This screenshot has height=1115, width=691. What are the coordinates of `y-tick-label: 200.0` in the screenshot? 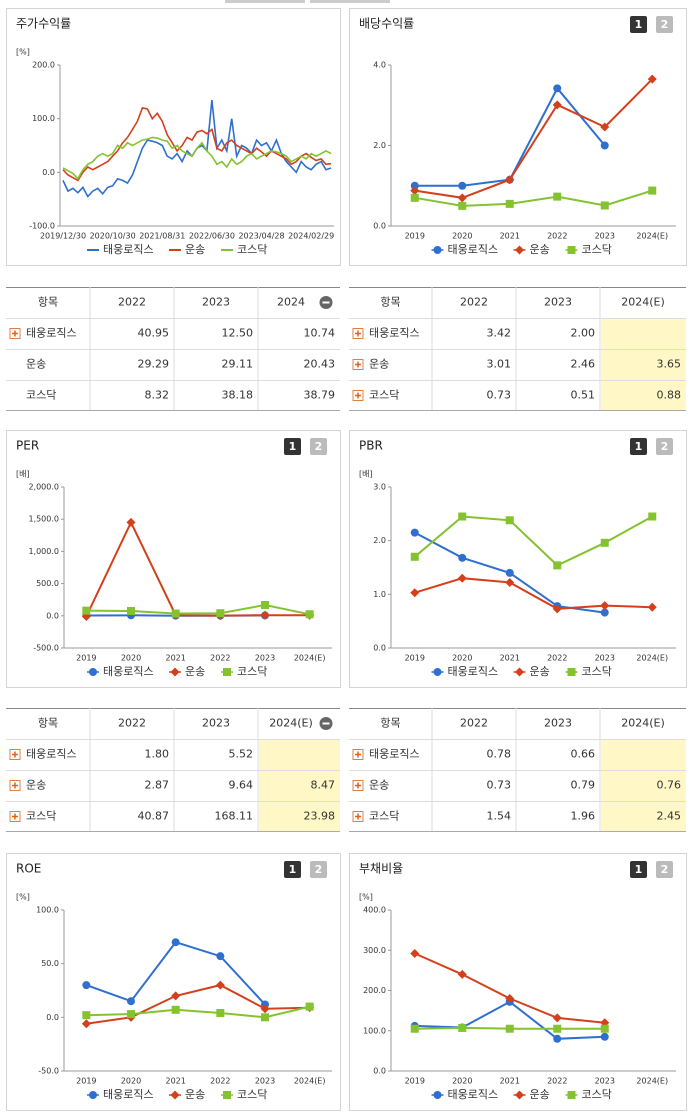 It's located at (43, 65).